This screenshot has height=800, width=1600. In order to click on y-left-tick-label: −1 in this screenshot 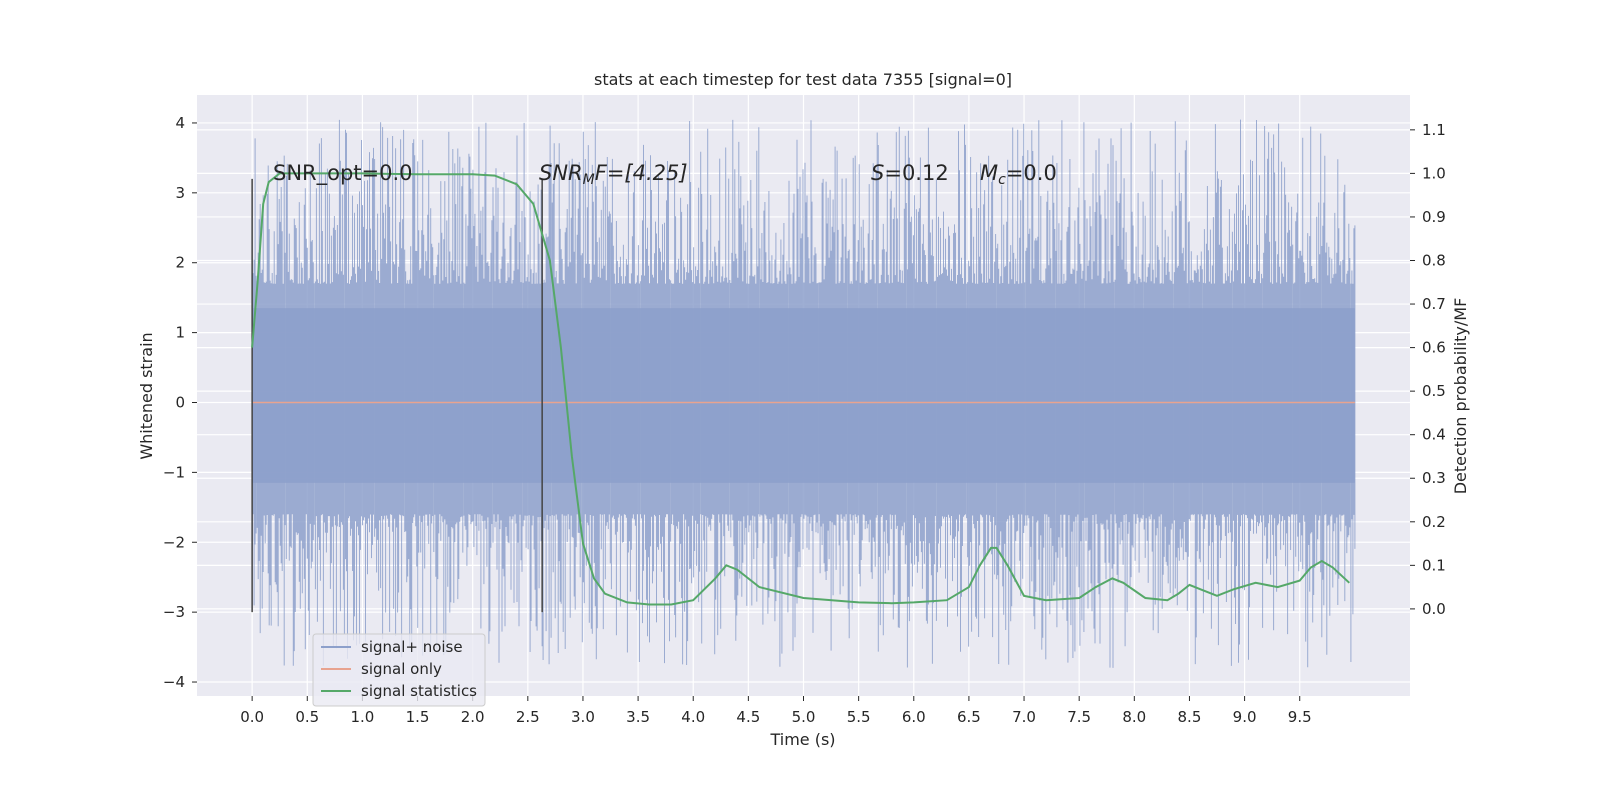, I will do `click(174, 472)`.